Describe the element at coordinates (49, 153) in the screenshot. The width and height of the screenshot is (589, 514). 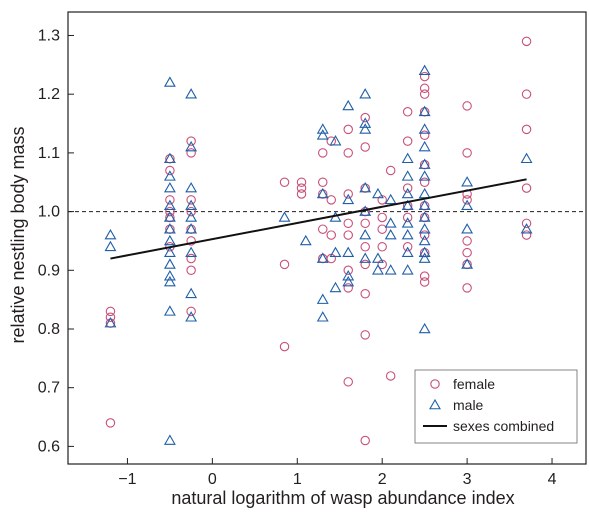
I see `y-tick-label: 1.1` at that location.